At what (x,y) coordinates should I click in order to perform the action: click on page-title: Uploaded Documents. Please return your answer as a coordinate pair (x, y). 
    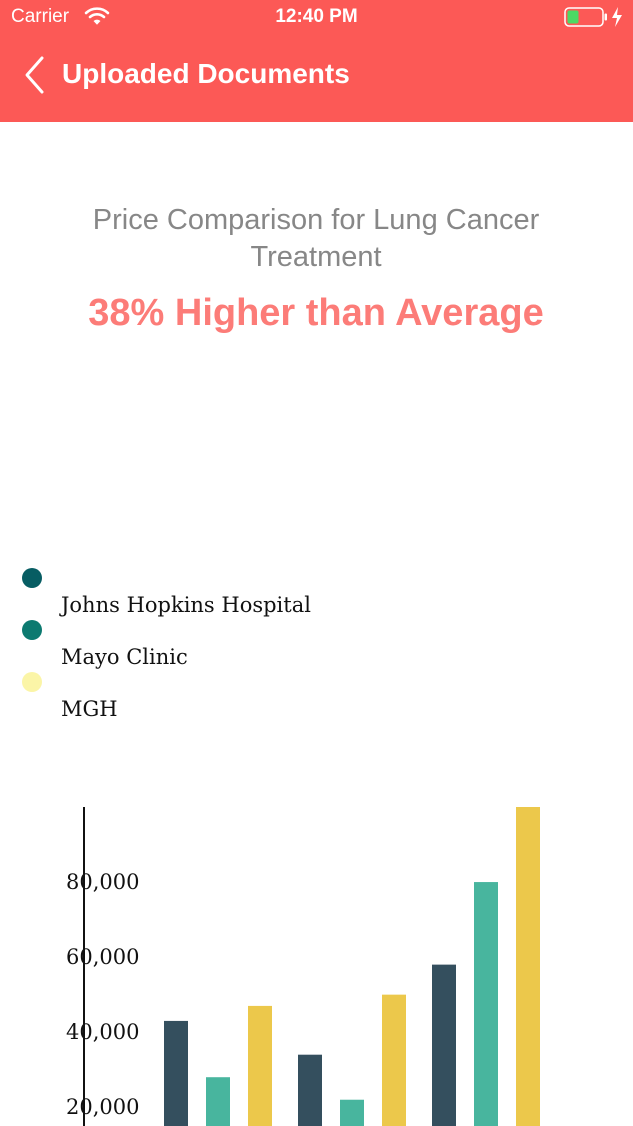
    Looking at the image, I should click on (206, 73).